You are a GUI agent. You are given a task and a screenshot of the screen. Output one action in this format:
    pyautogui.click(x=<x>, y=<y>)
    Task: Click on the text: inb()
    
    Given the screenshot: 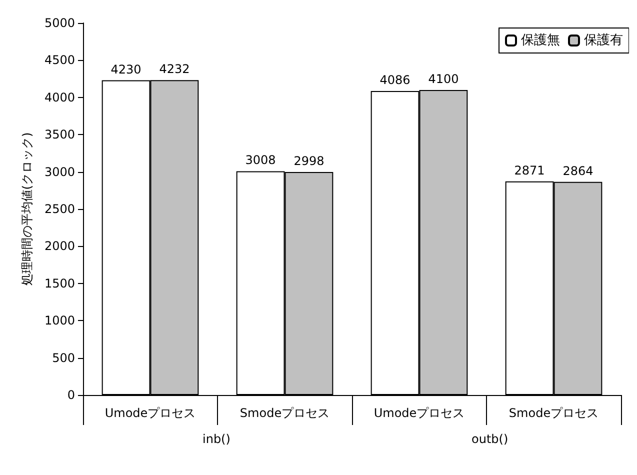 What is the action you would take?
    pyautogui.click(x=216, y=439)
    